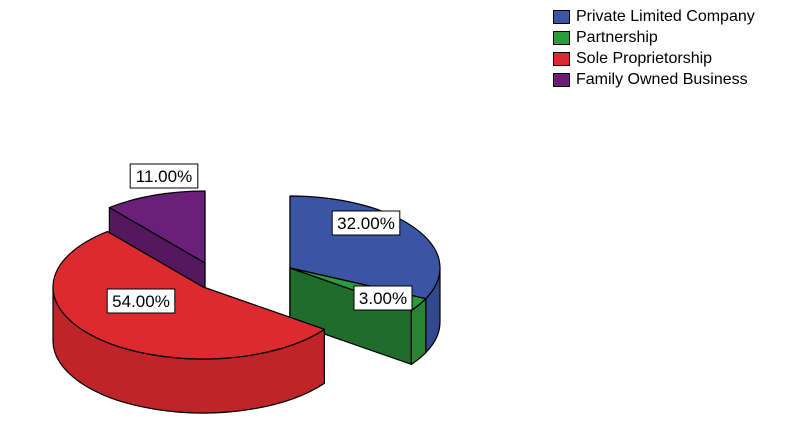  Describe the element at coordinates (644, 58) in the screenshot. I see `legend-label: Sole Proprietorship` at that location.